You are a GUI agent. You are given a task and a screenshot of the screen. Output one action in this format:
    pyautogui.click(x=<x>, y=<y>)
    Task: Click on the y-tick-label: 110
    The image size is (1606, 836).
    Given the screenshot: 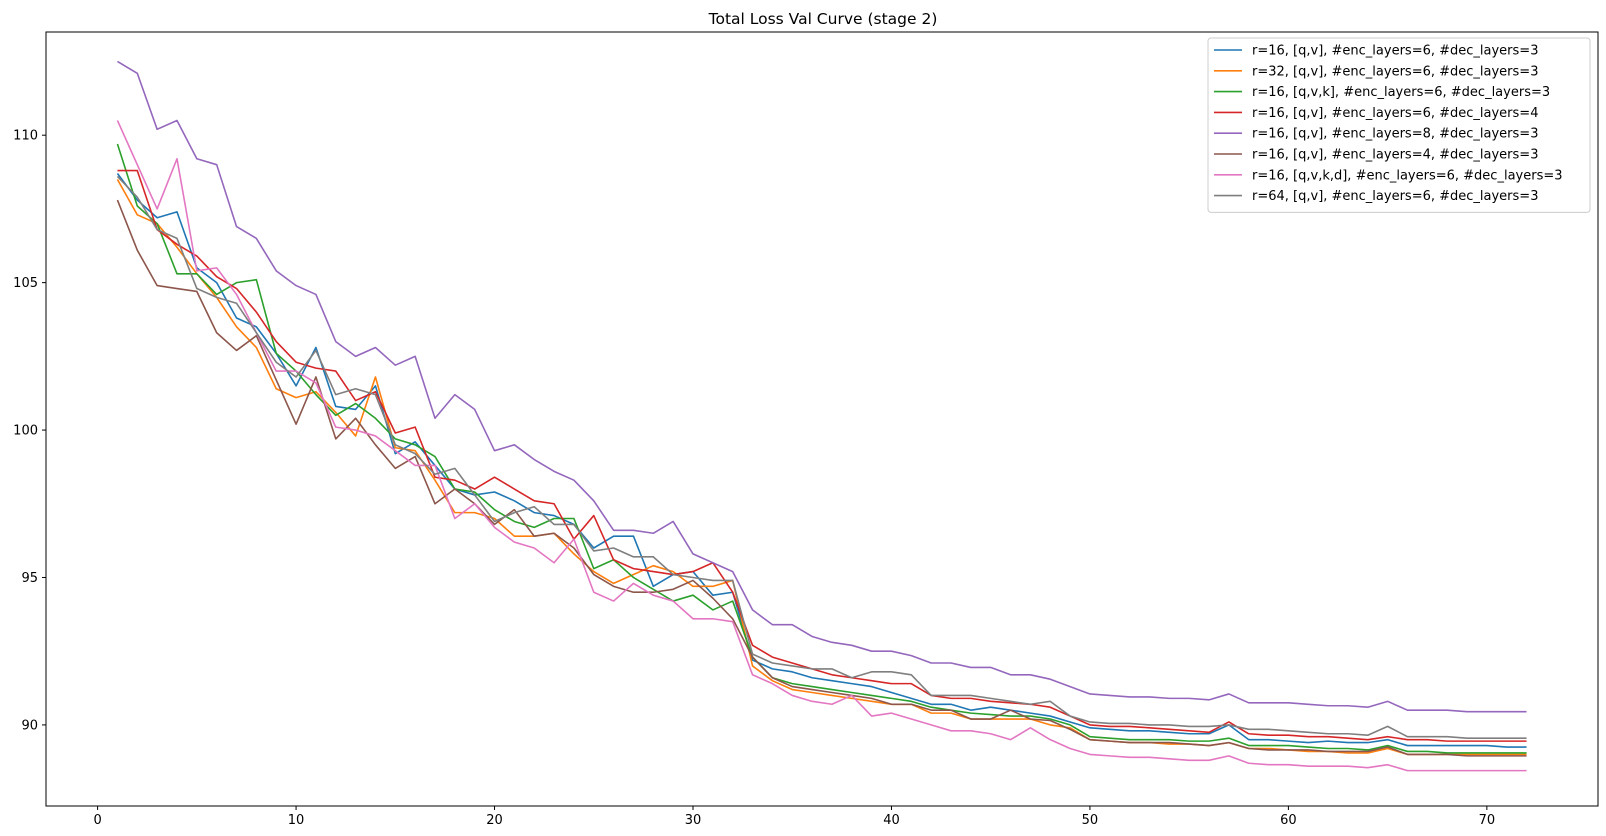 What is the action you would take?
    pyautogui.click(x=25, y=136)
    